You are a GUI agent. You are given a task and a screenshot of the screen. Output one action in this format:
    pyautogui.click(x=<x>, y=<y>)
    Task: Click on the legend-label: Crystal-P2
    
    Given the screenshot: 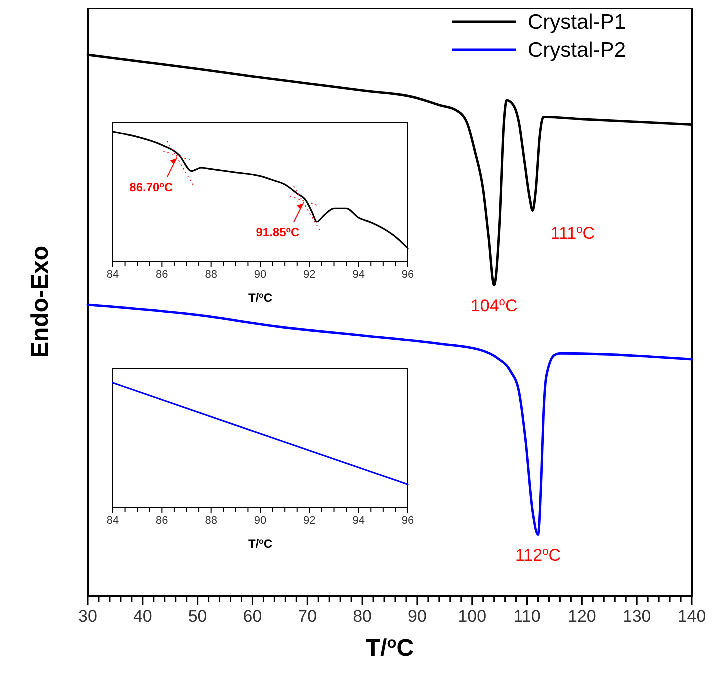 What is the action you would take?
    pyautogui.click(x=577, y=50)
    